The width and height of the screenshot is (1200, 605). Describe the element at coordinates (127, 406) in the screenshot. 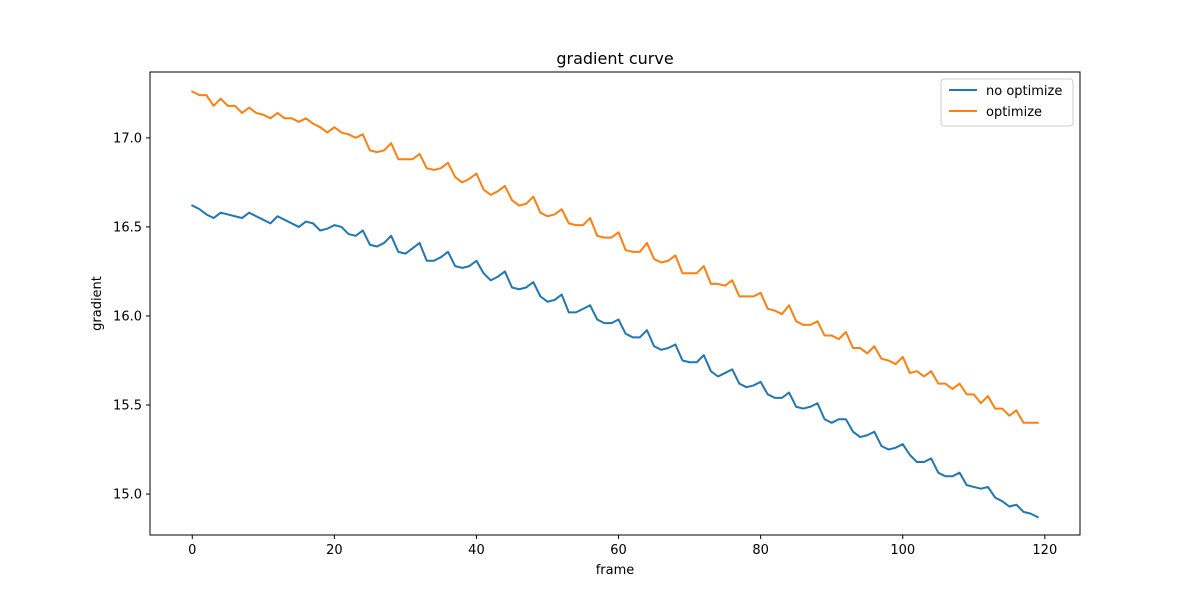

I see `y-tick-label: 15.5` at that location.